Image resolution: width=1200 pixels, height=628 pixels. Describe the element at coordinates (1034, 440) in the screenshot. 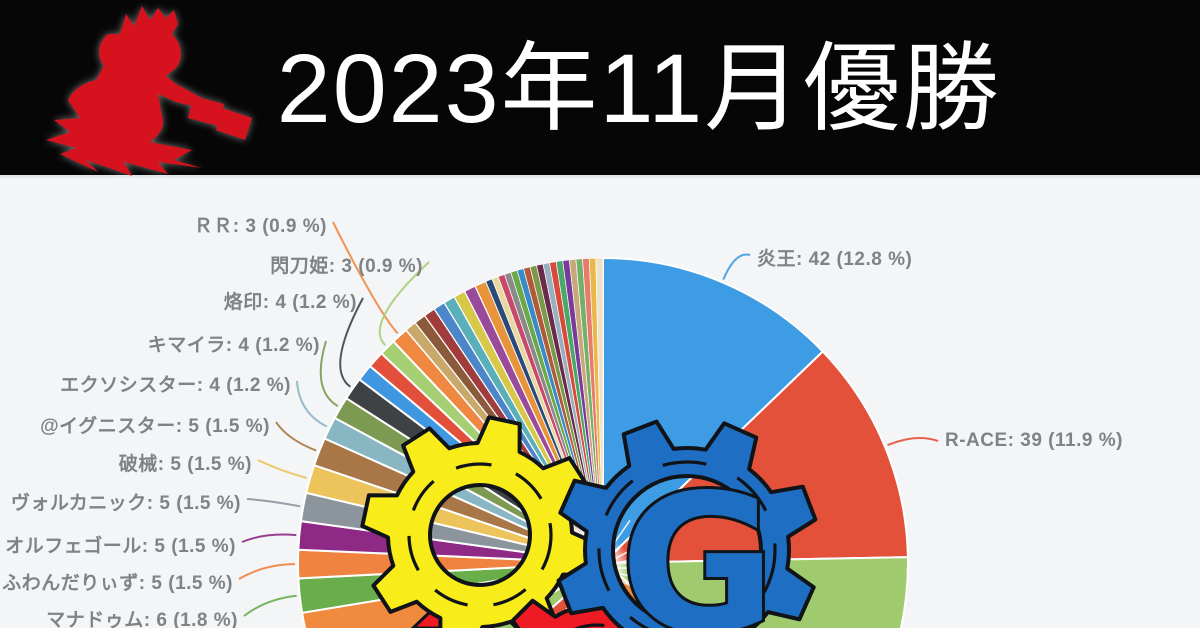

I see `pie-label: R-ACE: 39 (11.9 %)` at that location.